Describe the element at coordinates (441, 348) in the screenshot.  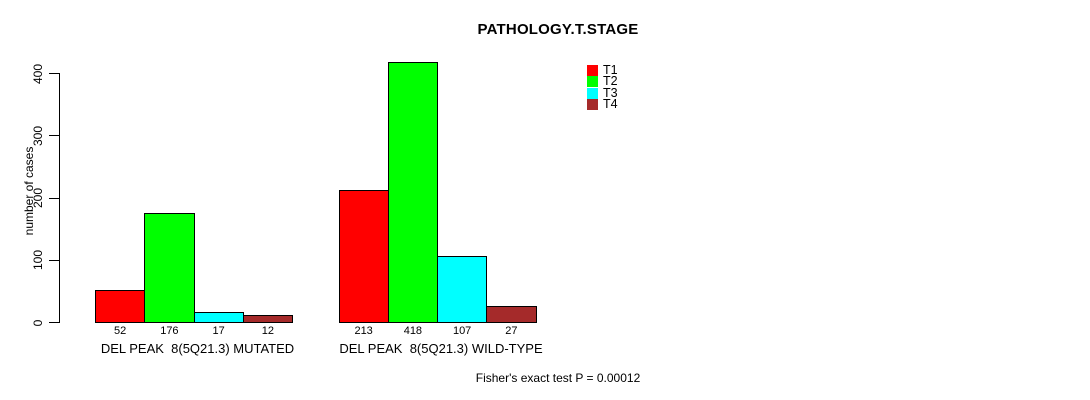
I see `group-label-wild-type: DEL PEAK 8(5Q21.3) WILD-TYPE` at that location.